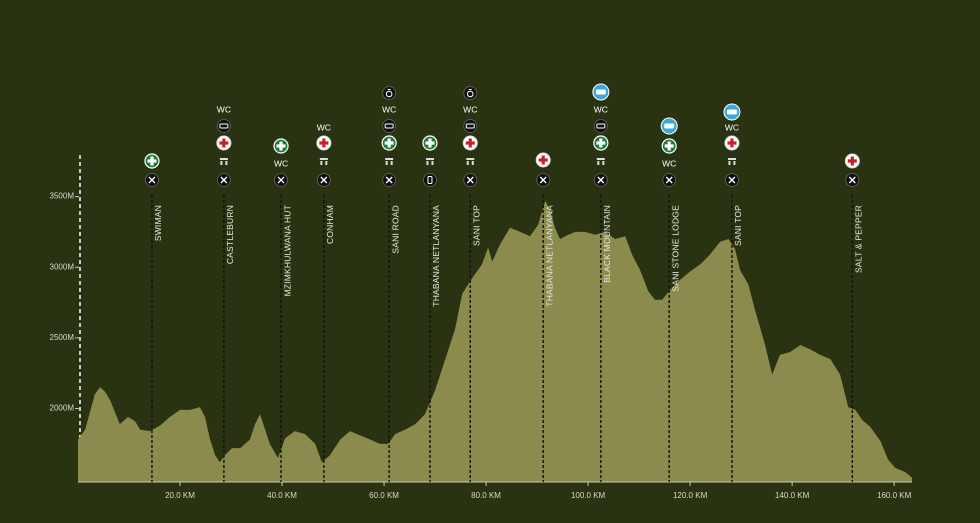  I want to click on y-tick-label: 2500M, so click(62, 337).